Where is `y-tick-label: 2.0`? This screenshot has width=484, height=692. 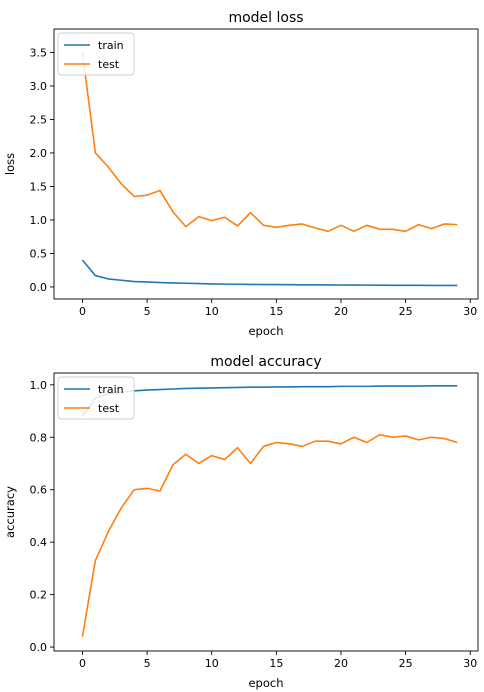
y-tick-label: 2.0 is located at coordinates (39, 153).